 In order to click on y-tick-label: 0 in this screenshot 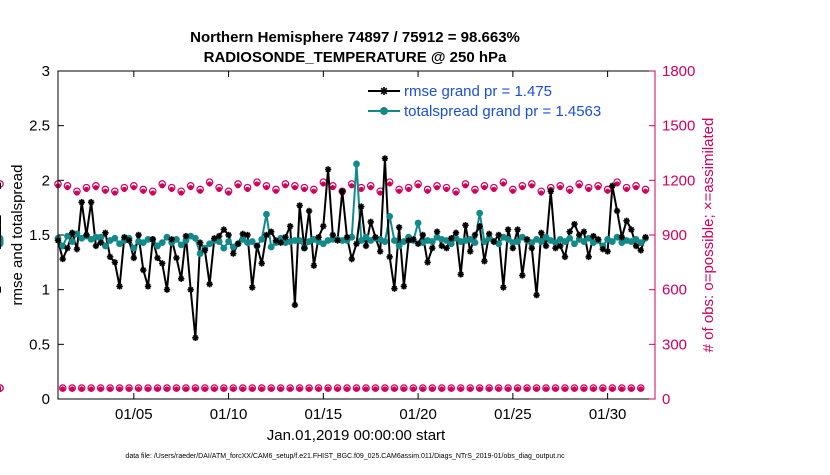, I will do `click(46, 399)`.